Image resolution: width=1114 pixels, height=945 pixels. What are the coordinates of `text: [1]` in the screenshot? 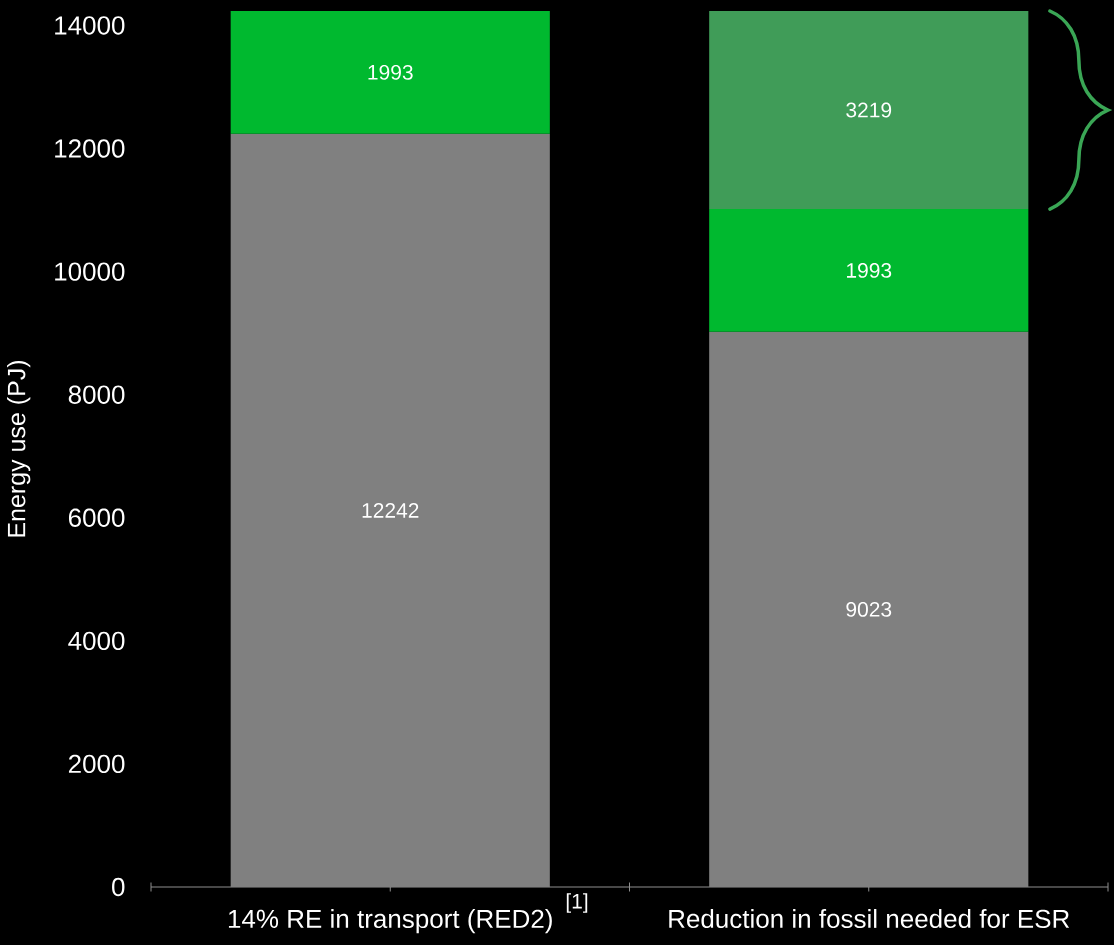 It's located at (577, 903).